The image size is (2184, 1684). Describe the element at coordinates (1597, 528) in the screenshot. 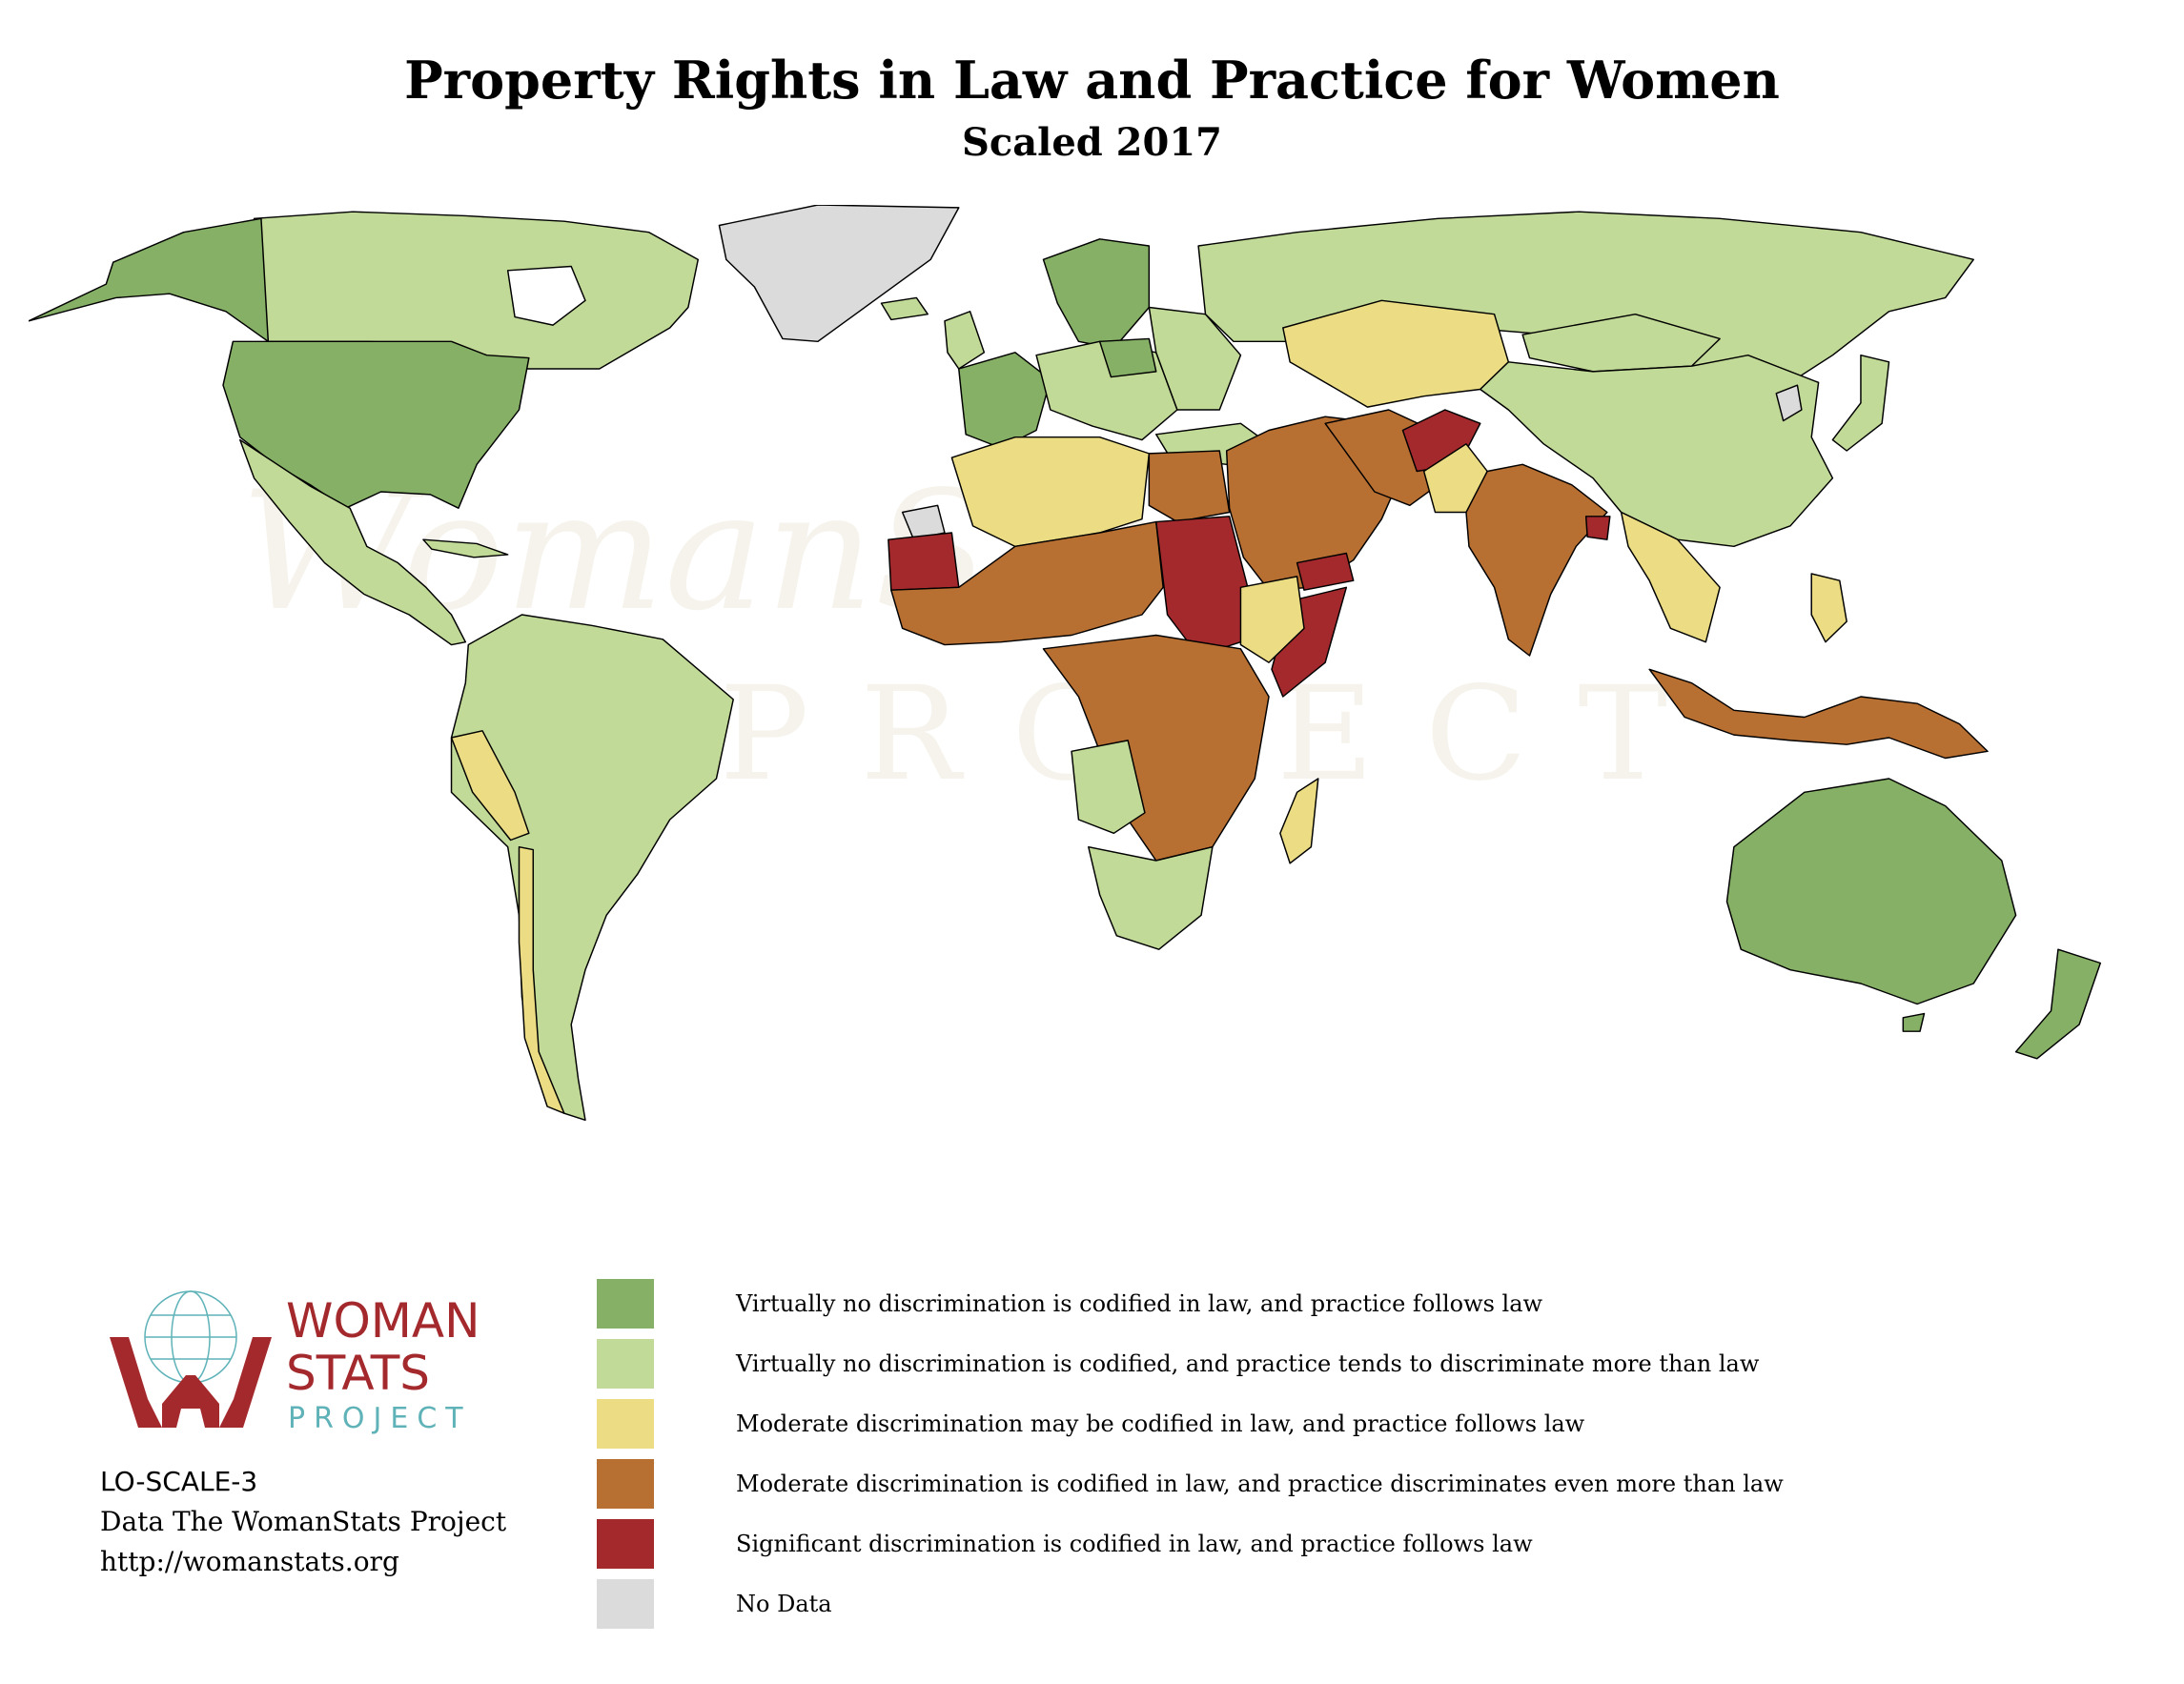

I see `region-bangladesh` at that location.